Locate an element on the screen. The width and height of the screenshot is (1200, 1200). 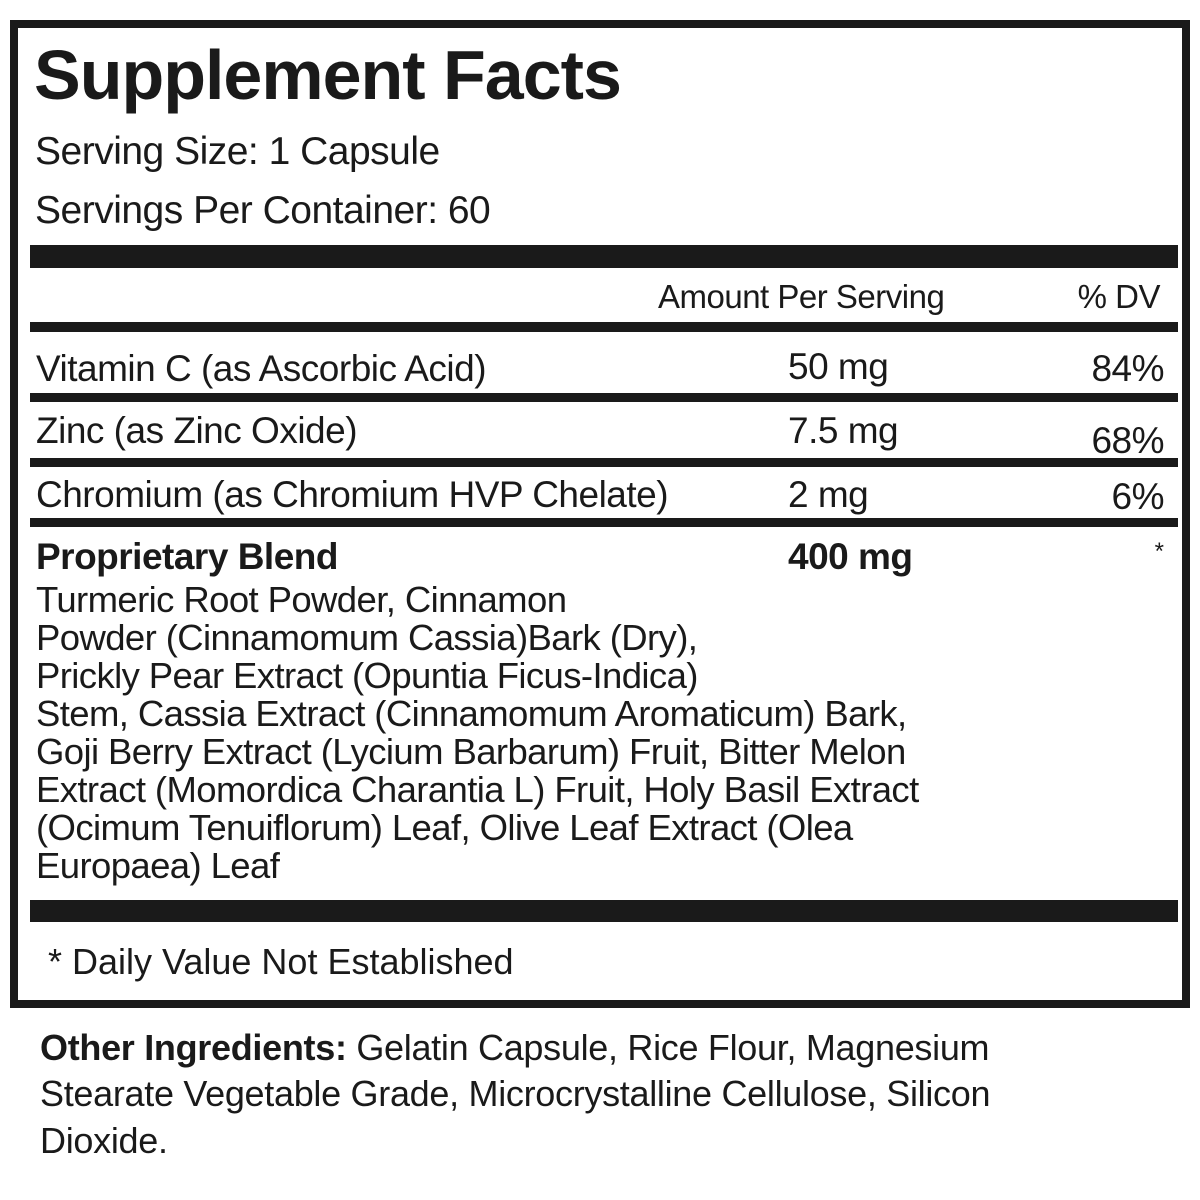
nutrient-name: Vitamin C (as Ascorbic Acid) is located at coordinates (261, 368).